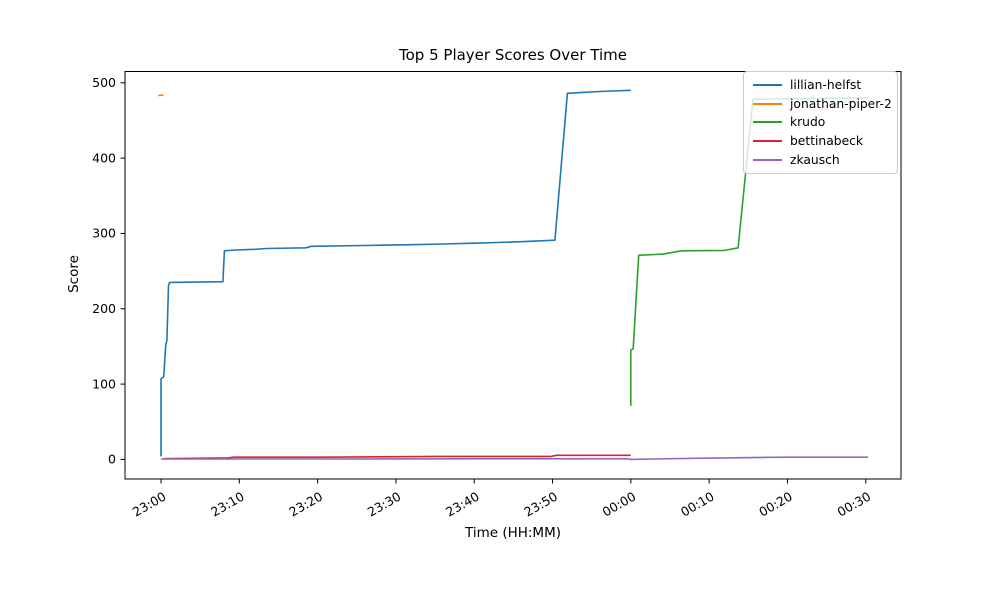 This screenshot has width=1000, height=600. I want to click on series-line-zkausch, so click(515, 458).